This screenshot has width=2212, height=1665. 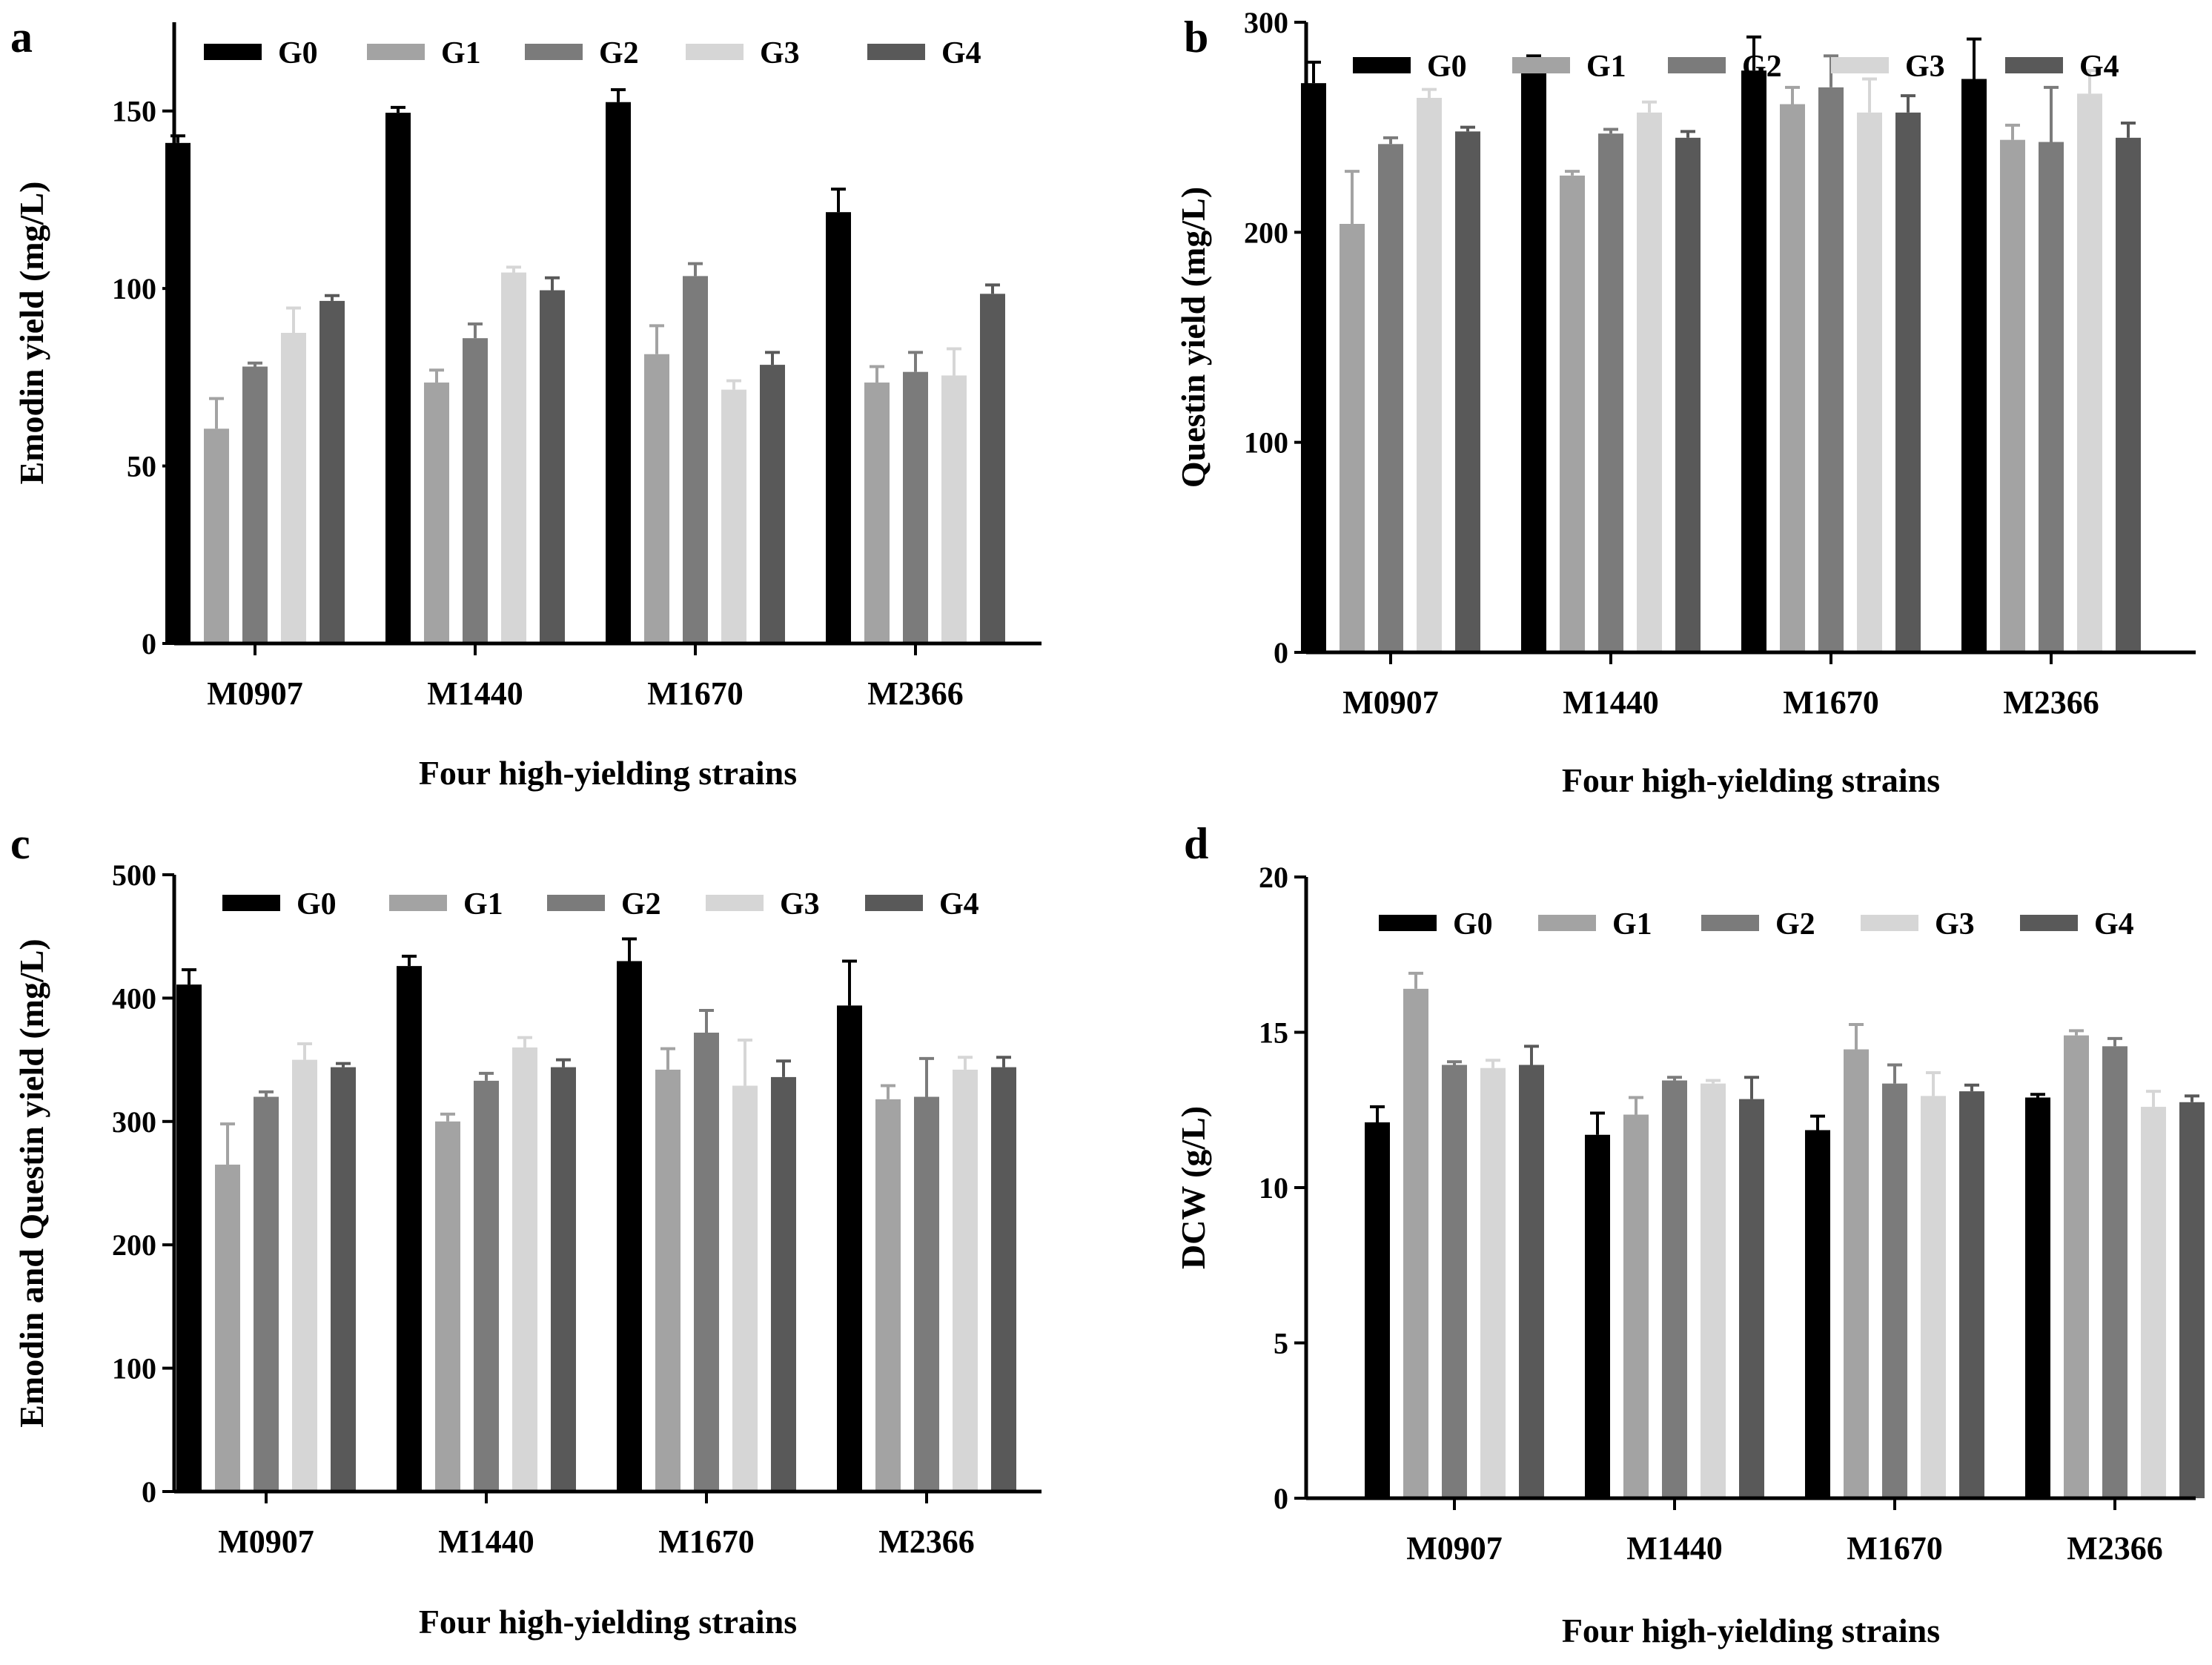 I want to click on panel-letter: c, so click(x=20, y=843).